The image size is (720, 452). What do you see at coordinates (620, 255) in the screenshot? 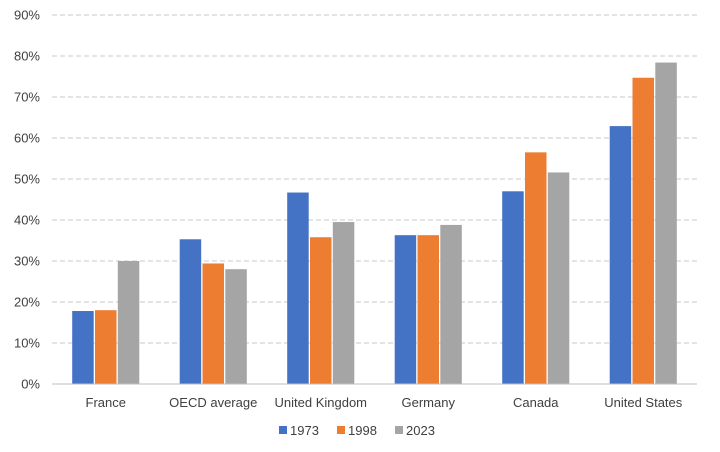
I see `bar-1973-united-states` at bounding box center [620, 255].